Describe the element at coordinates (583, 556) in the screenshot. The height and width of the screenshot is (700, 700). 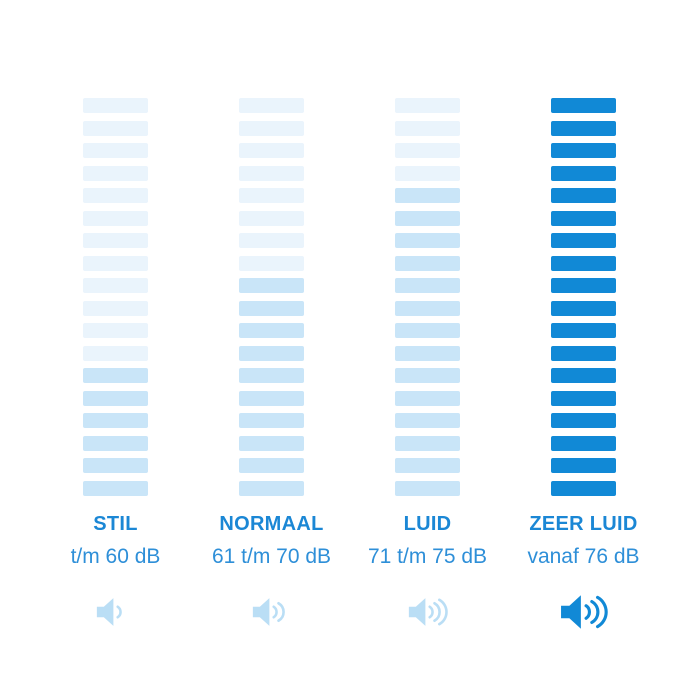
I see `column-db-range: vanaf 76 dB` at that location.